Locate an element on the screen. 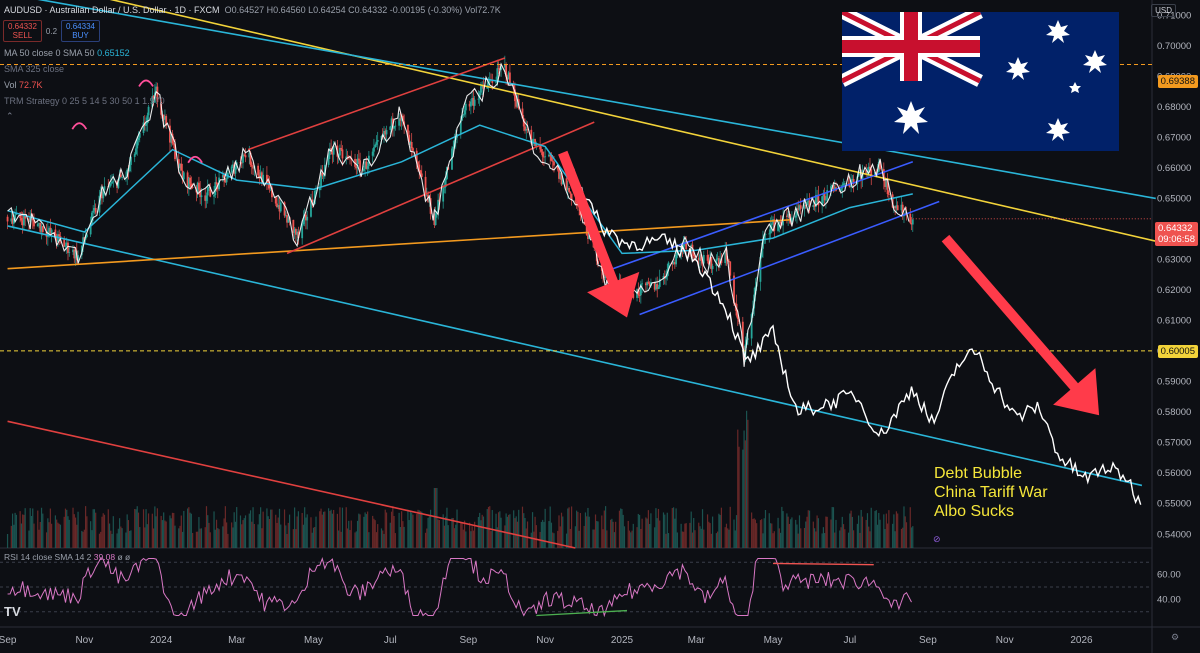  rsi-legend: RSI 14 close SMA 14 2 39.08 ø ø is located at coordinates (67, 557).